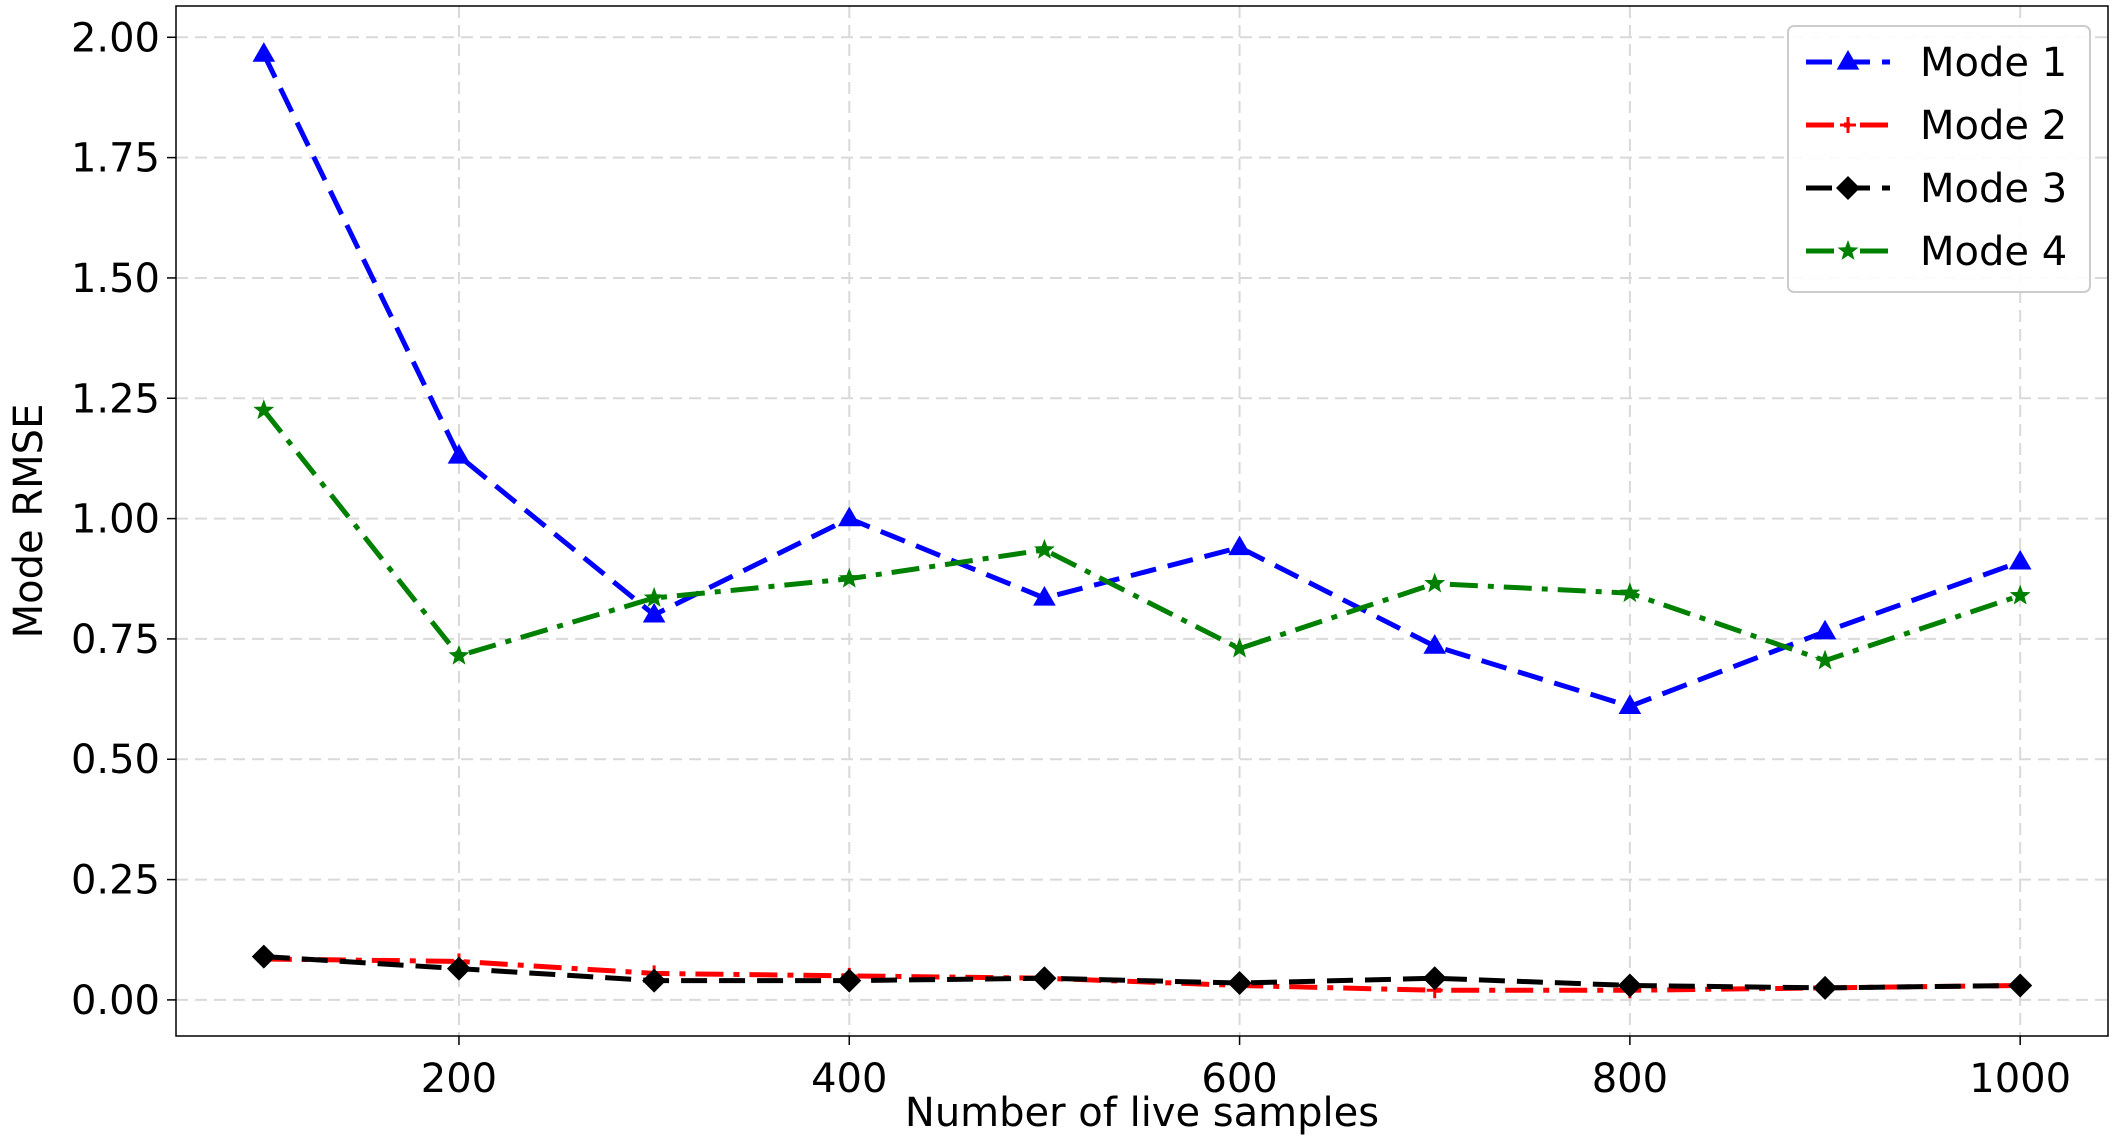 The height and width of the screenshot is (1144, 2116). I want to click on legend-label: Mode 2, so click(1993, 126).